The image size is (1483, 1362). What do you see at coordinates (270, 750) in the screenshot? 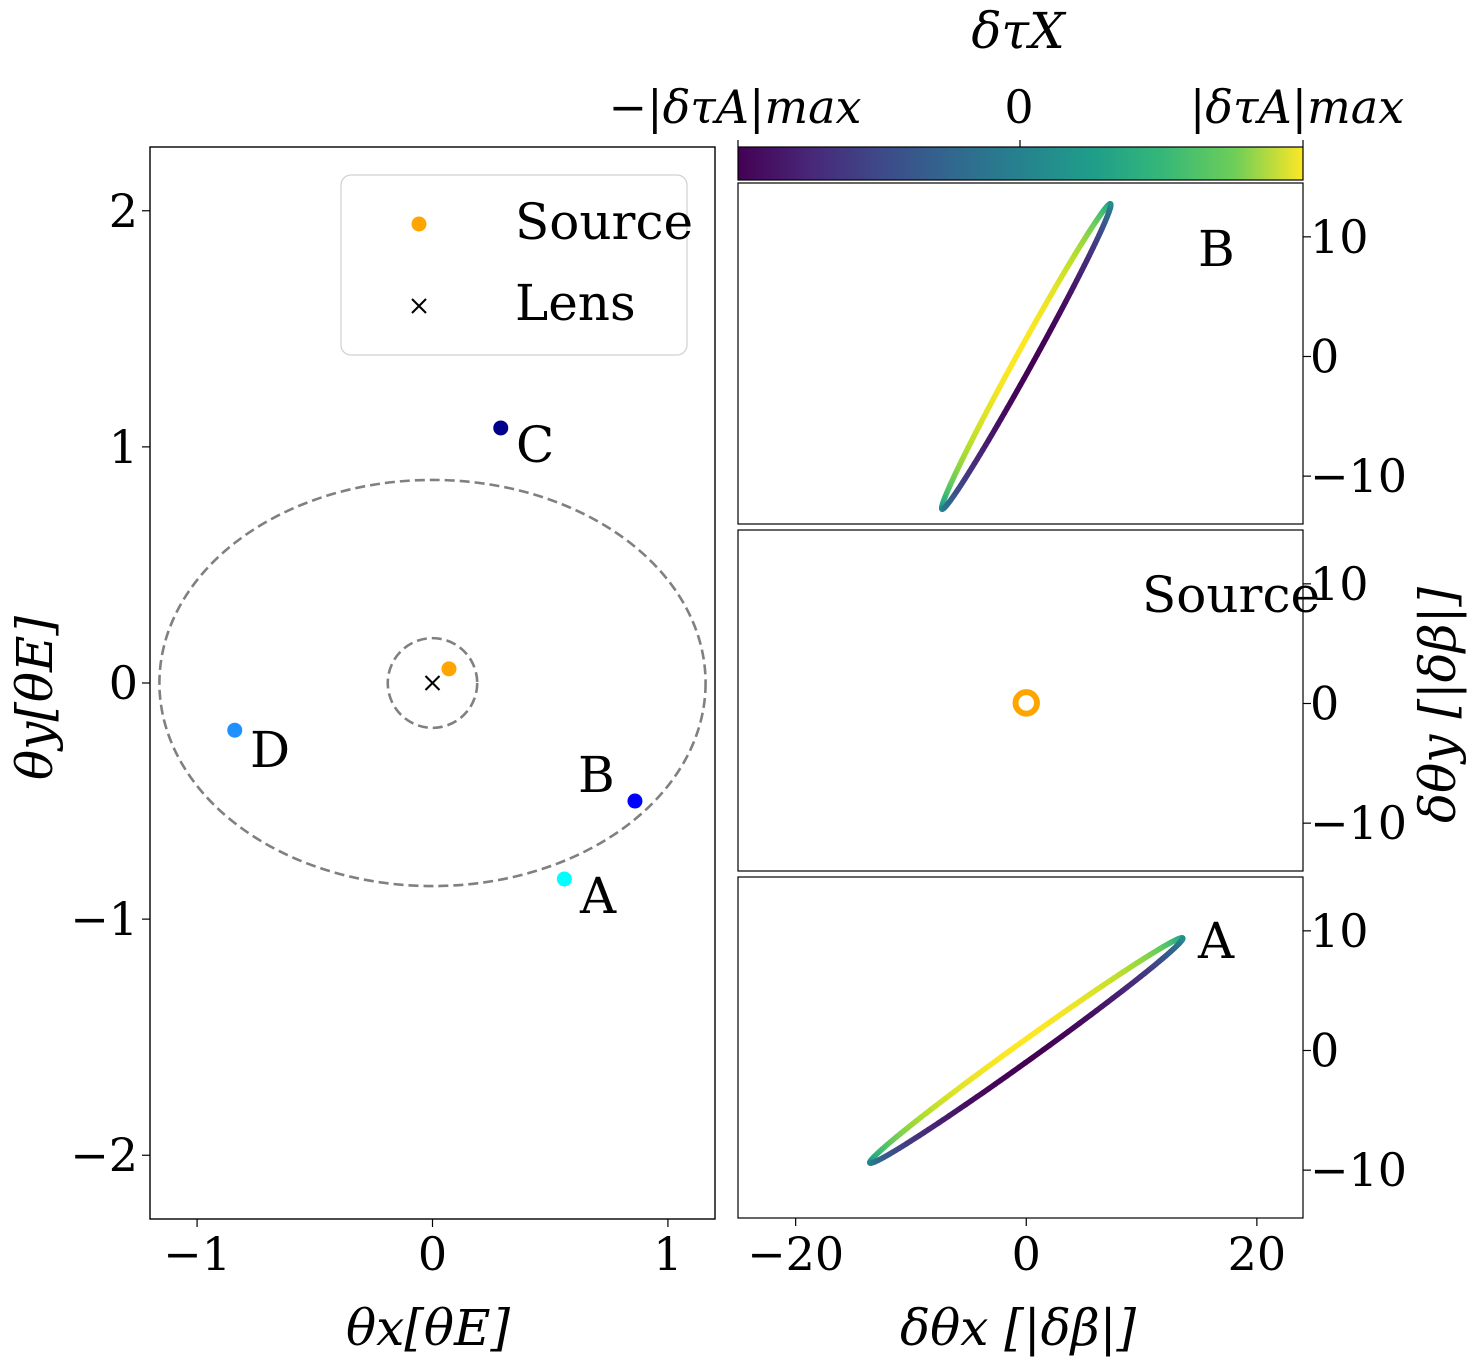
I see `point-label-d: D` at bounding box center [270, 750].